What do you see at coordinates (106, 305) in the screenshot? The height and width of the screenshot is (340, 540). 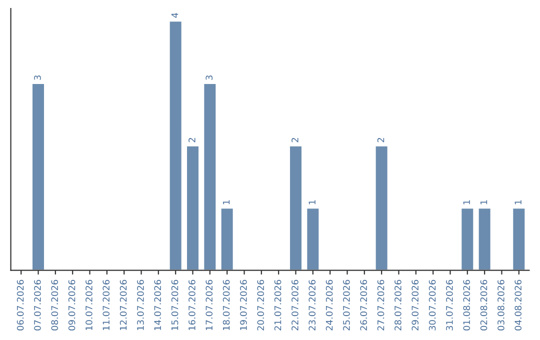 I see `x-tick-label: 11.07.2026` at bounding box center [106, 305].